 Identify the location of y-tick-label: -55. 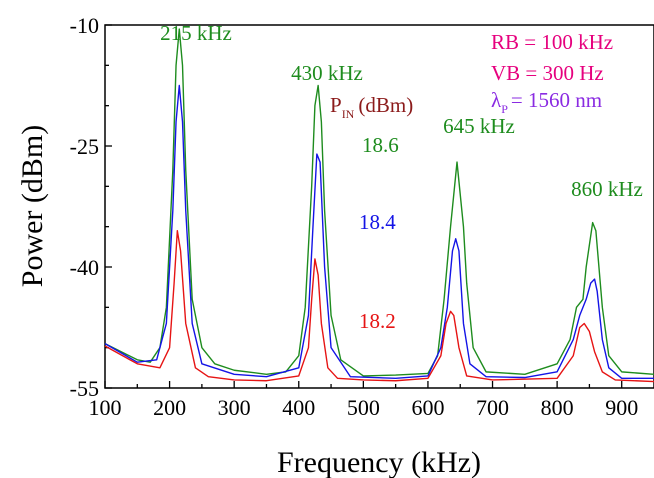
(84, 388).